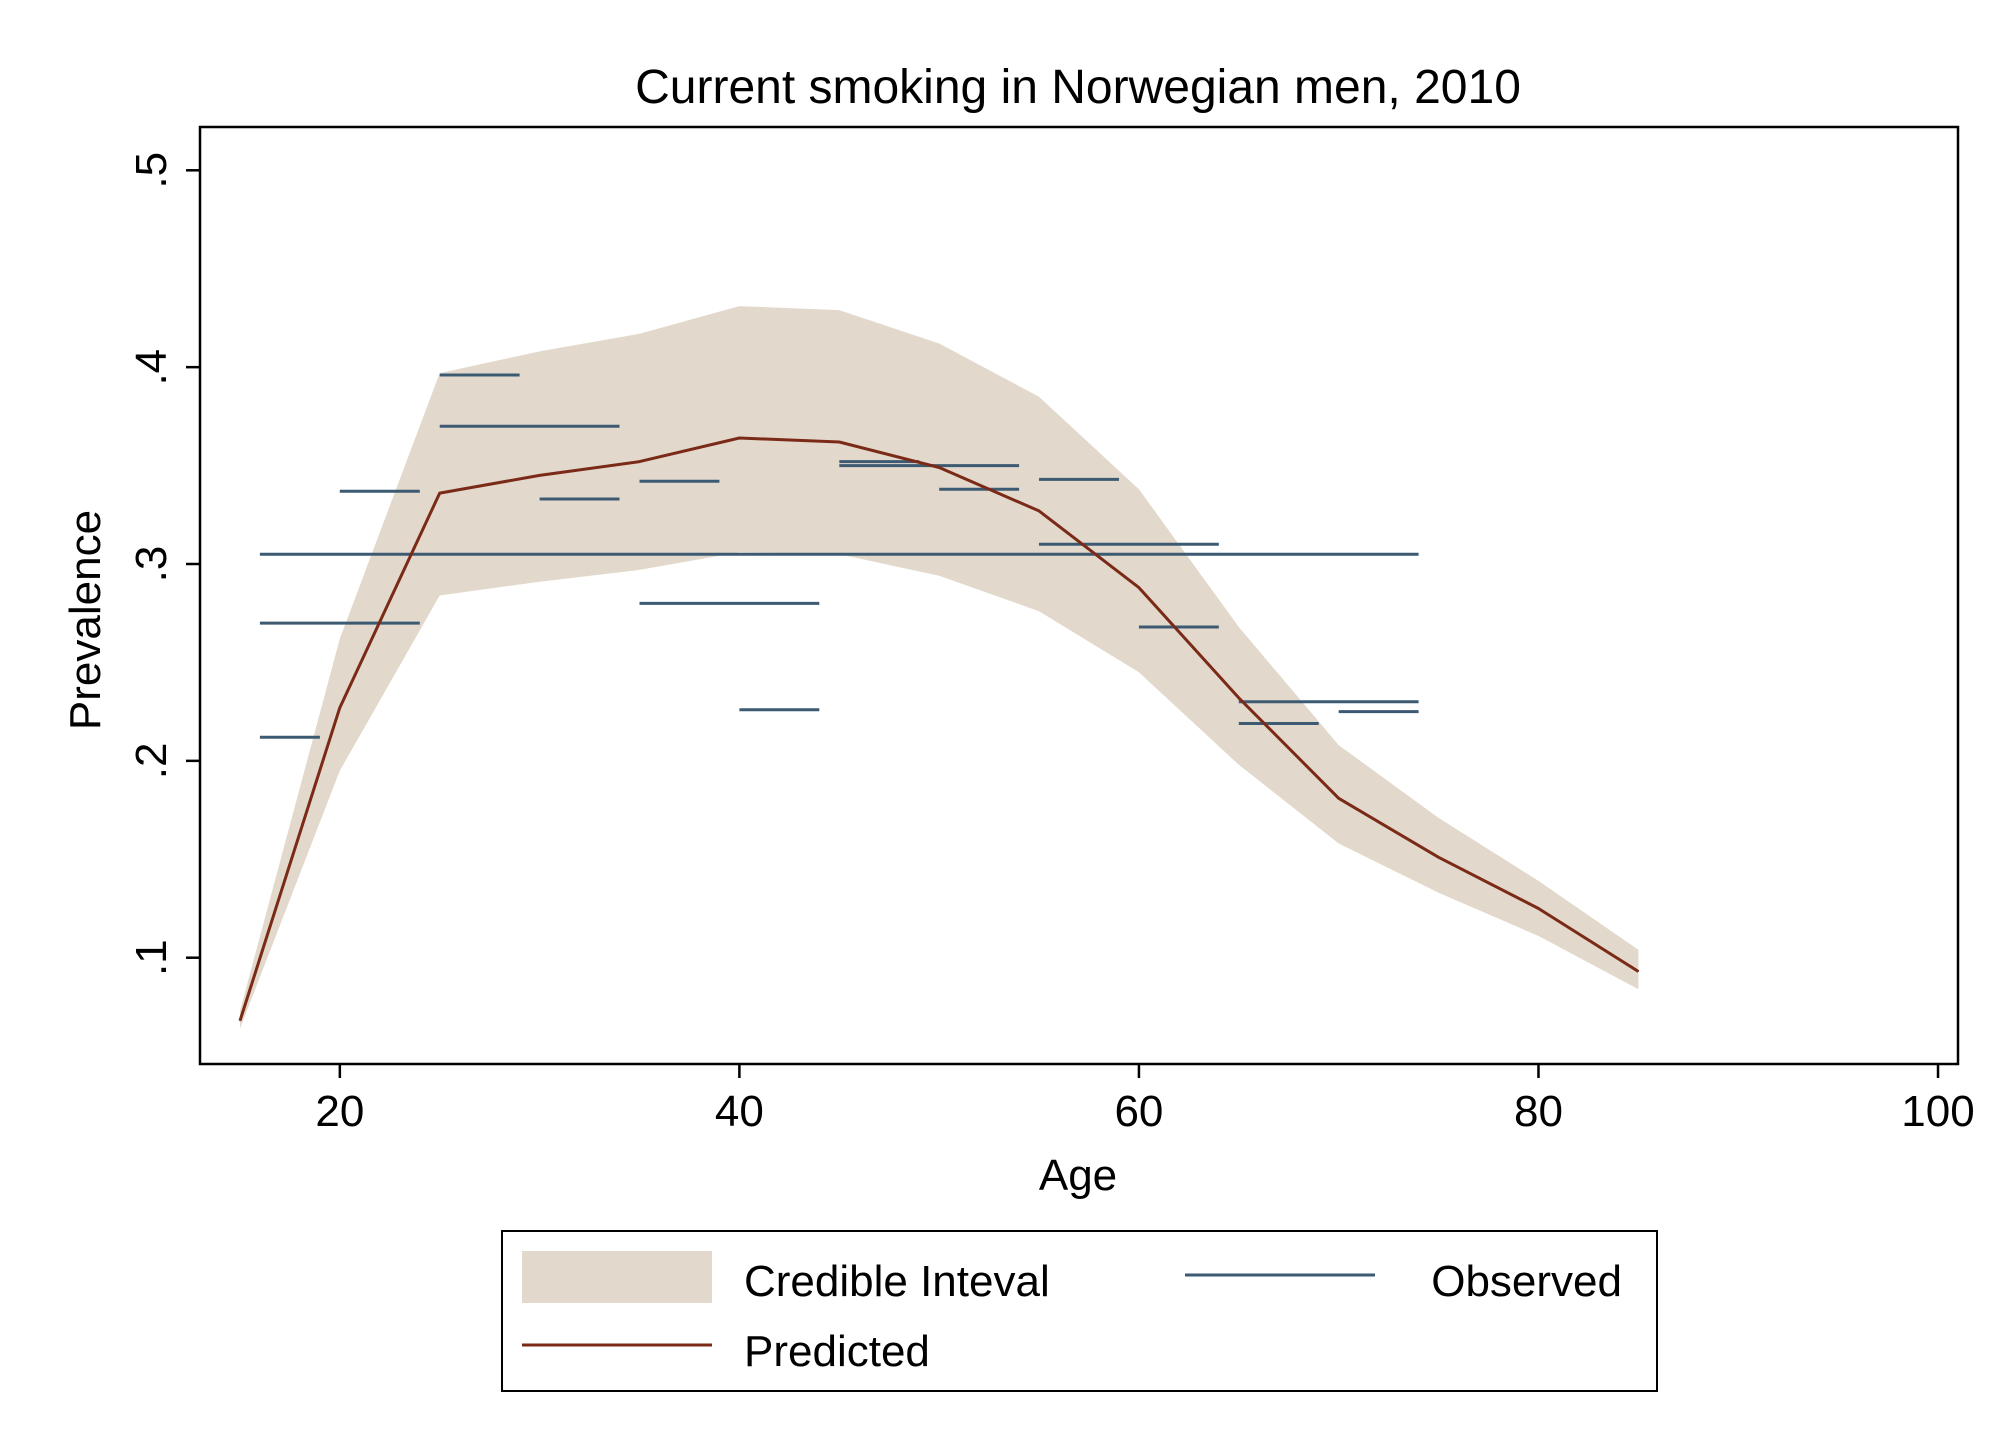  What do you see at coordinates (1079, 1311) in the screenshot?
I see `legend: Credible Inteval Observed Predicted` at bounding box center [1079, 1311].